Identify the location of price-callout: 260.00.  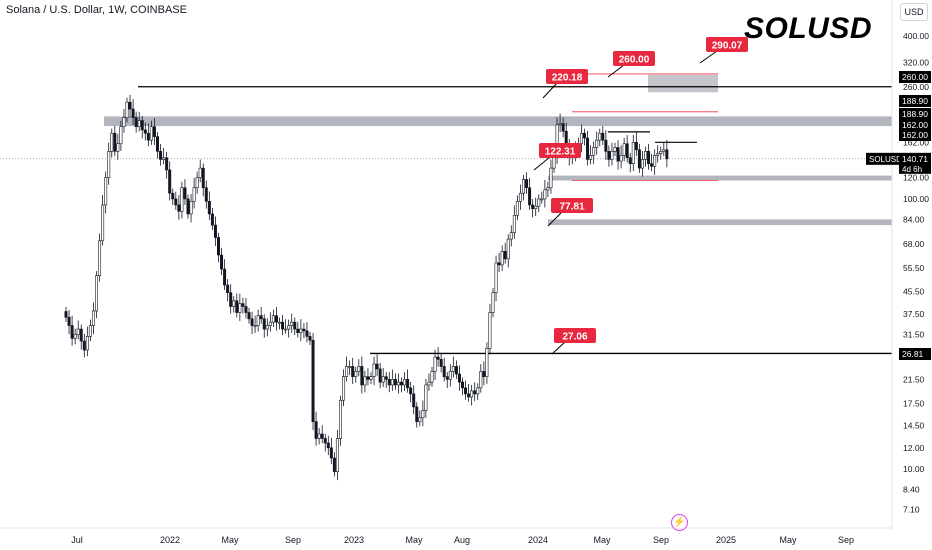
(631, 64).